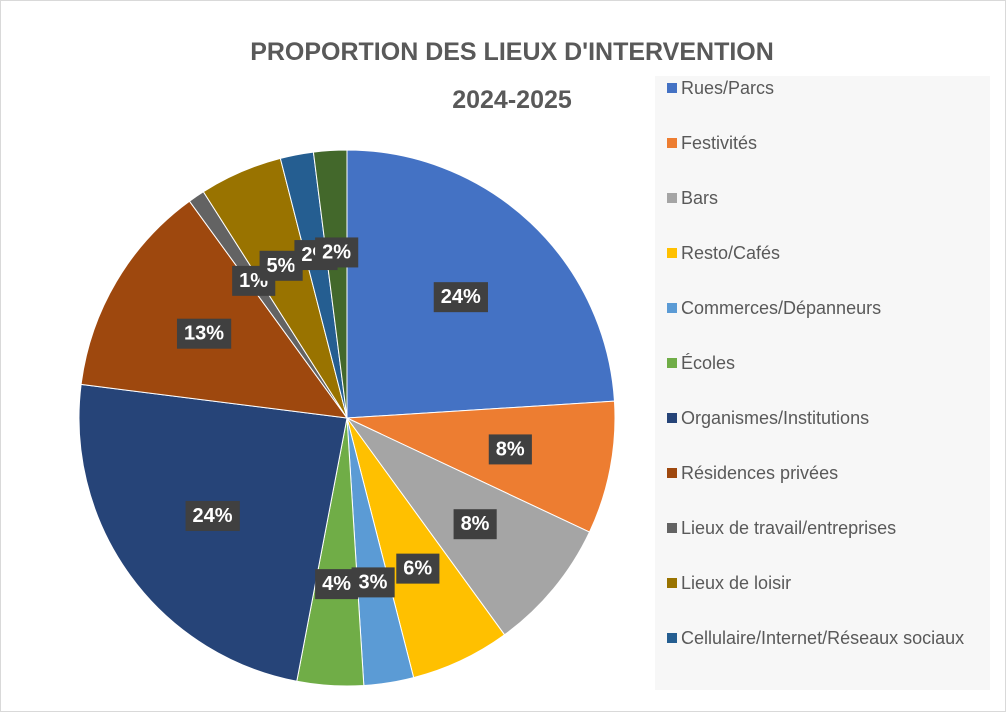  I want to click on legend-item: Commerces/Dépanneurs, so click(827, 308).